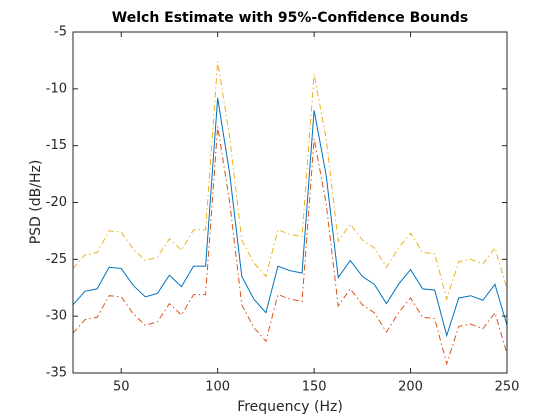 The image size is (560, 420). What do you see at coordinates (36, 202) in the screenshot?
I see `y-axis-label: PSD (dB/Hz)` at bounding box center [36, 202].